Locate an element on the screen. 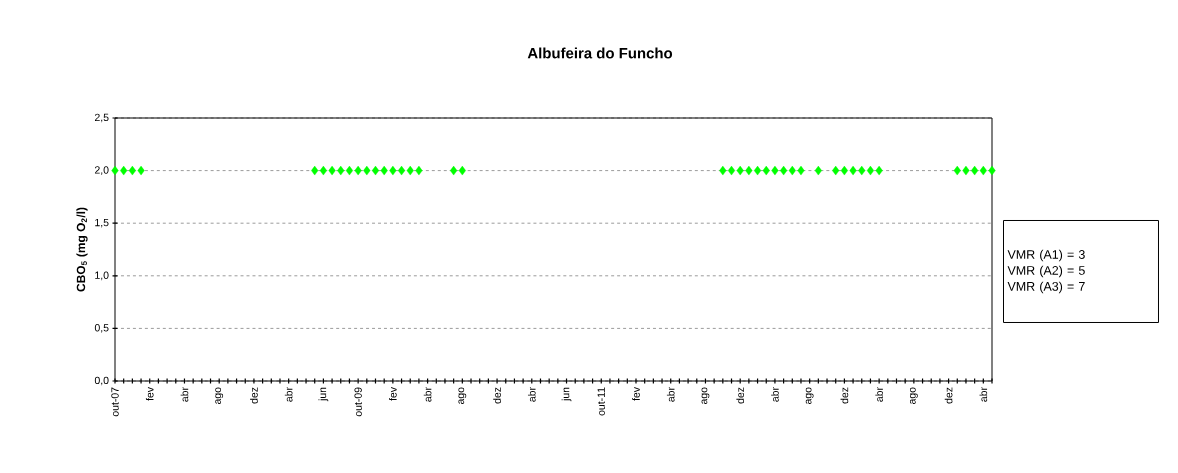 The height and width of the screenshot is (473, 1178). x-tick-label: out-07 is located at coordinates (115, 402).